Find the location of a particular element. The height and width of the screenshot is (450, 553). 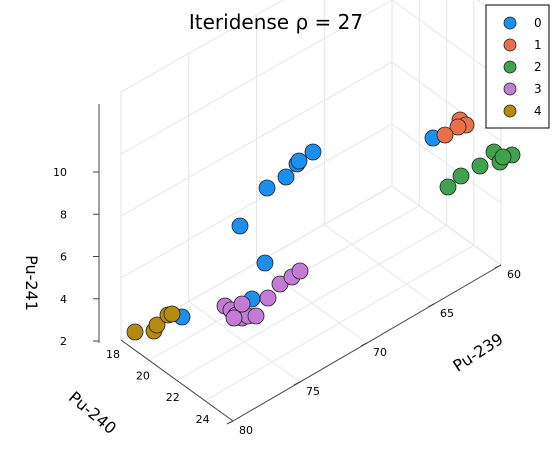

y-tick-label: 18 is located at coordinates (113, 354).